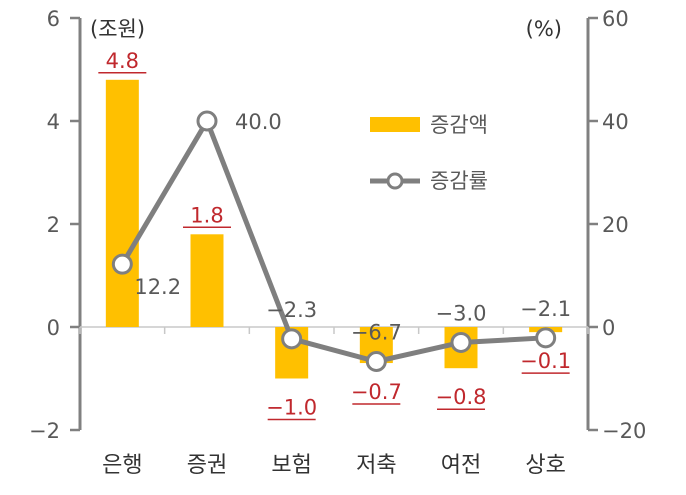 The width and height of the screenshot is (686, 495). Describe the element at coordinates (258, 122) in the screenshot. I see `line-data-label: 40.0` at that location.